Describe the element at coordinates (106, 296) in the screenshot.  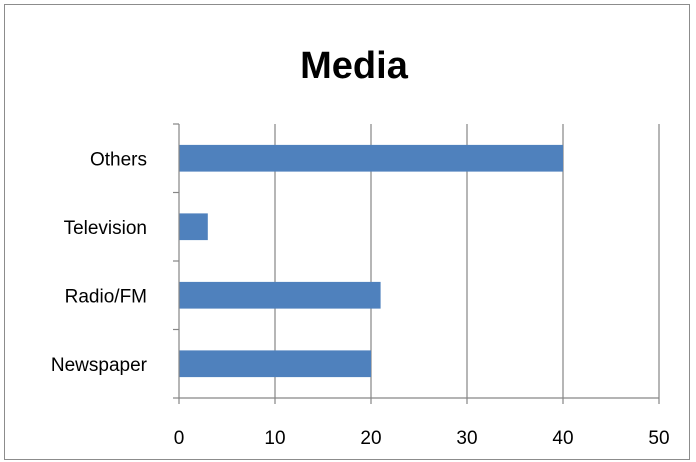
I see `category-label-radio-fm: Radio/FM` at that location.